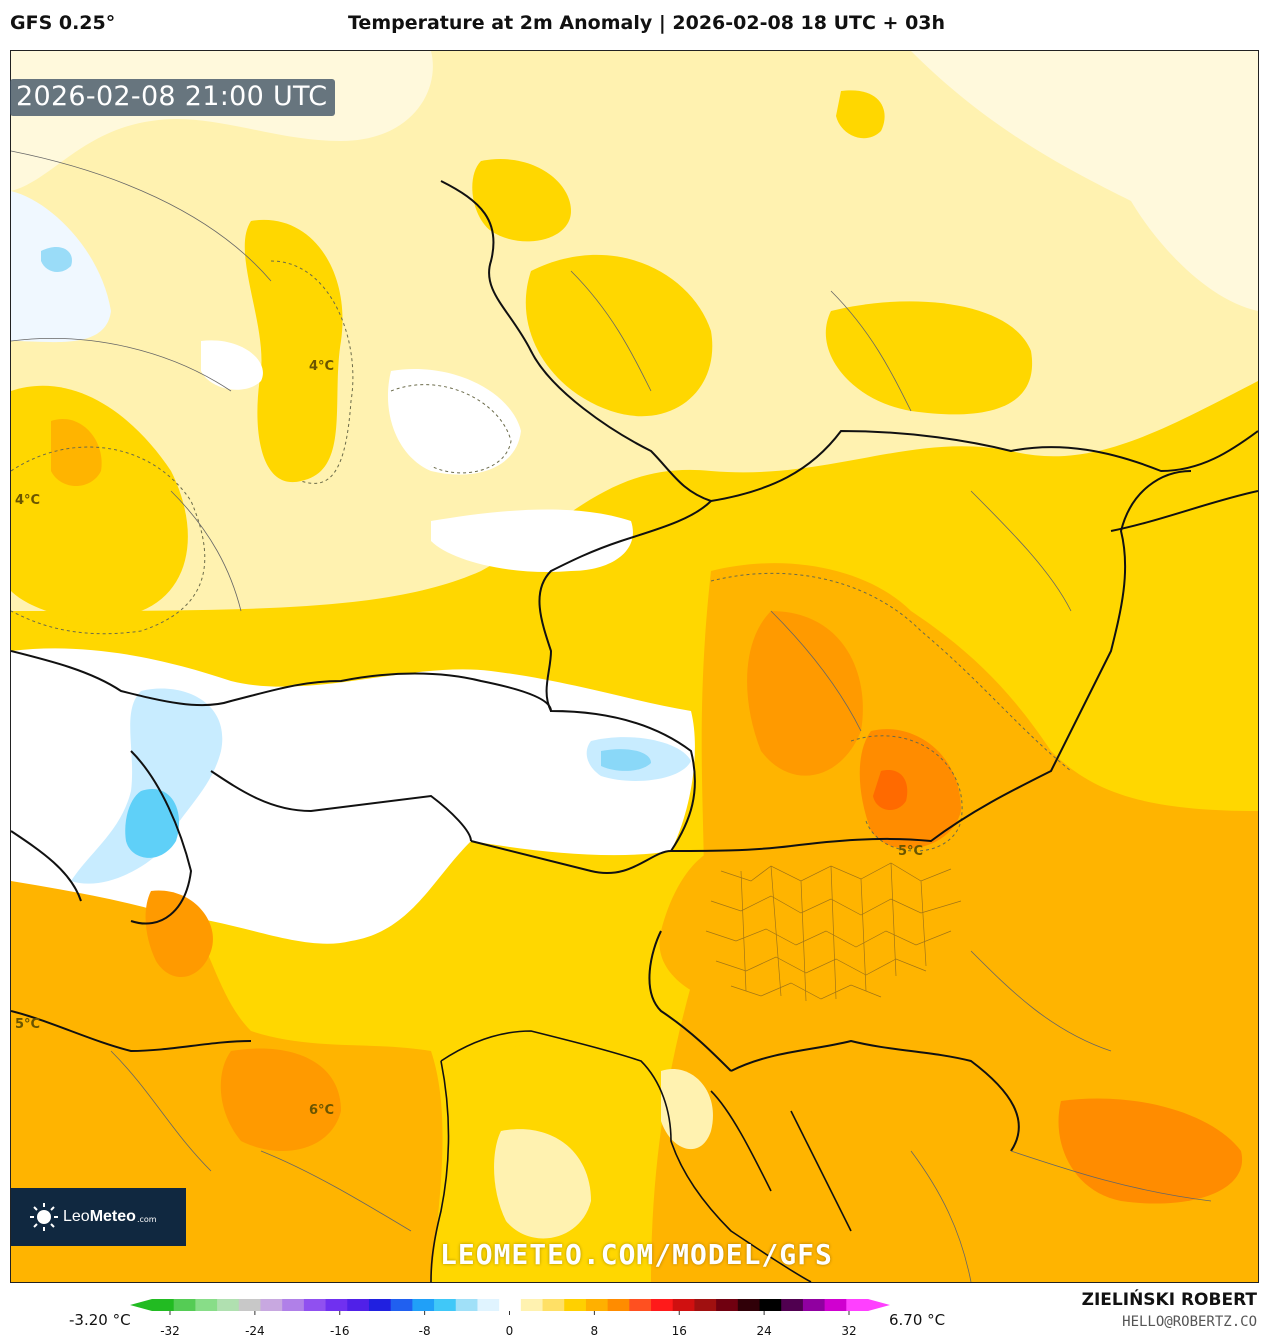  Describe the element at coordinates (255, 1331) in the screenshot. I see `colorbar-tick-label: -24` at that location.